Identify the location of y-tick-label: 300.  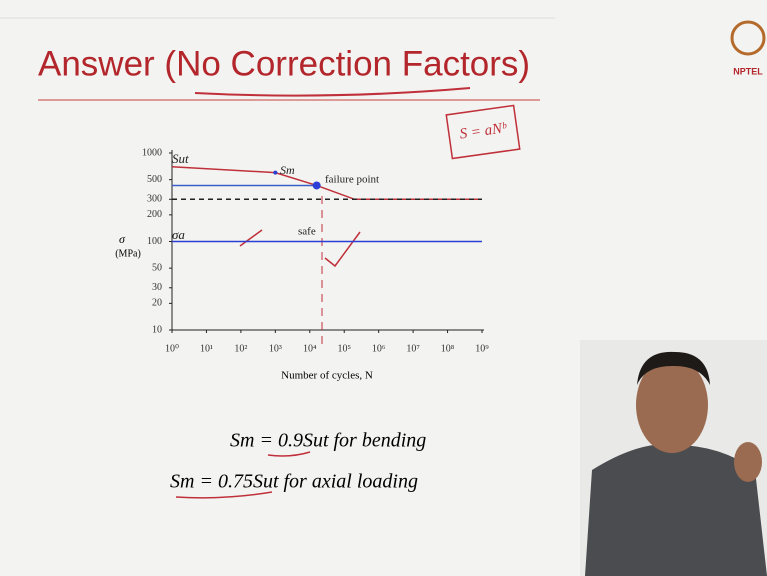
(154, 199).